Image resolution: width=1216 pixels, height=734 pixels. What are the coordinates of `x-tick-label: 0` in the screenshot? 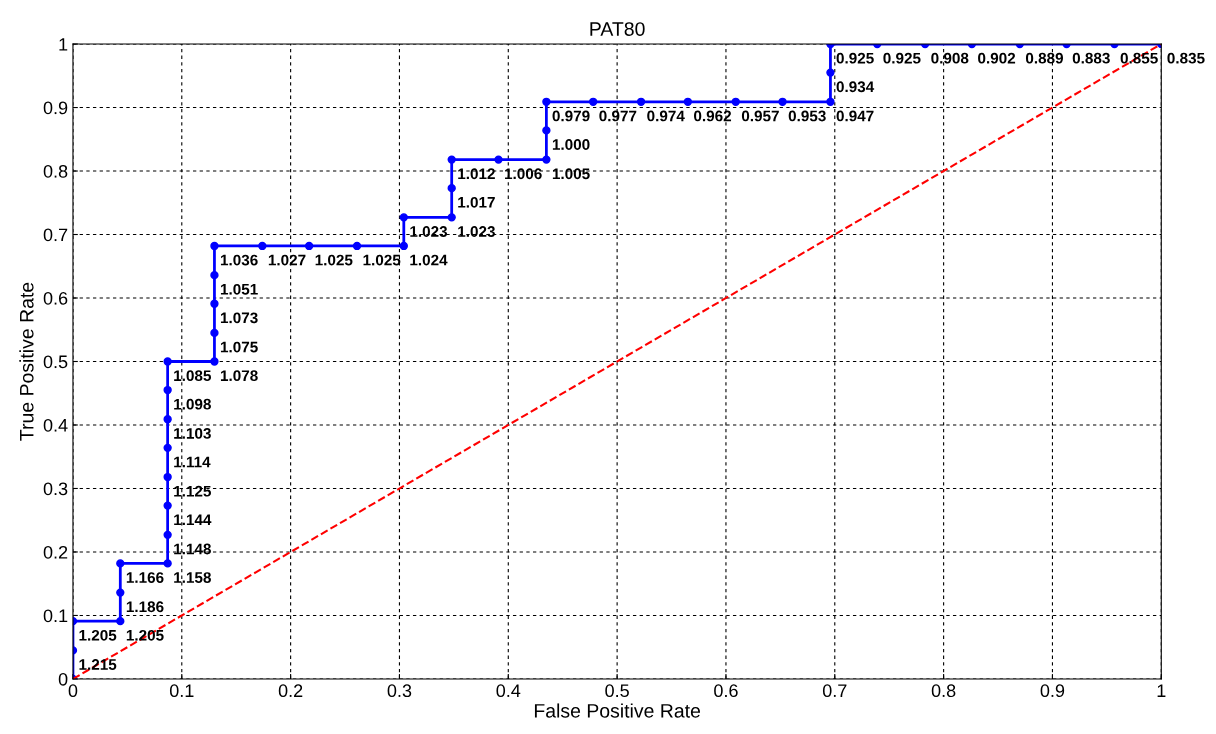 It's located at (73, 691).